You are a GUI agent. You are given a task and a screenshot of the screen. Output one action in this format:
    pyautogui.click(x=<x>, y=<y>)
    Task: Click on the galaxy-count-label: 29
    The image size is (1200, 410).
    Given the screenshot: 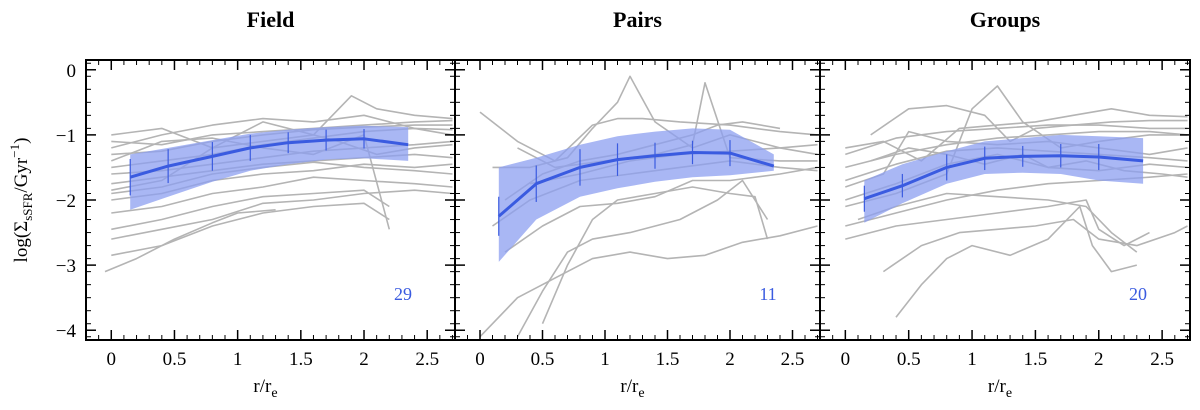 What is the action you would take?
    pyautogui.click(x=403, y=294)
    